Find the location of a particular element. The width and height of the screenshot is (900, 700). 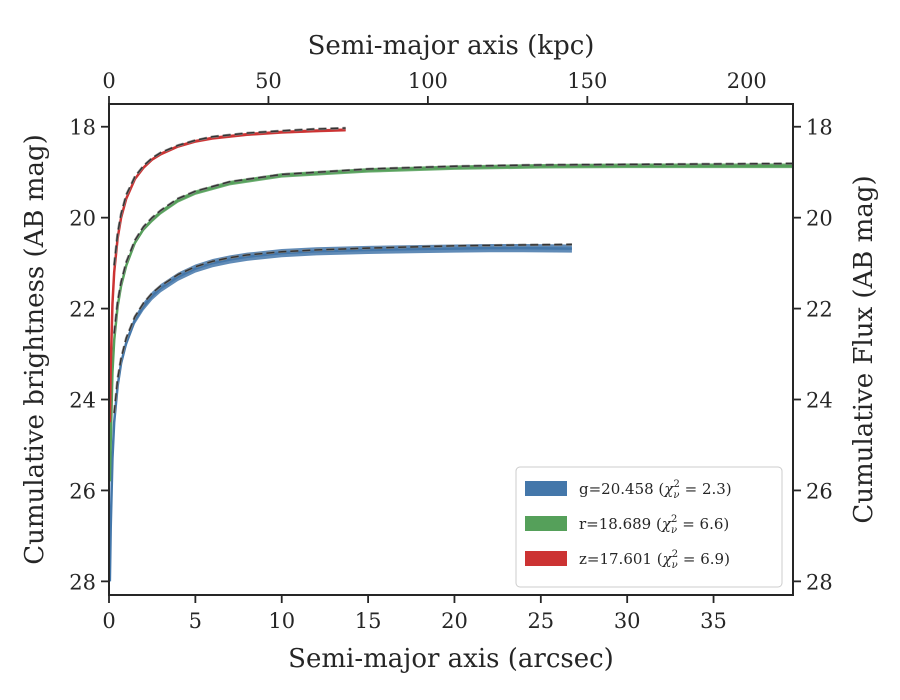

right-y-tick-label: 22 is located at coordinates (819, 310).